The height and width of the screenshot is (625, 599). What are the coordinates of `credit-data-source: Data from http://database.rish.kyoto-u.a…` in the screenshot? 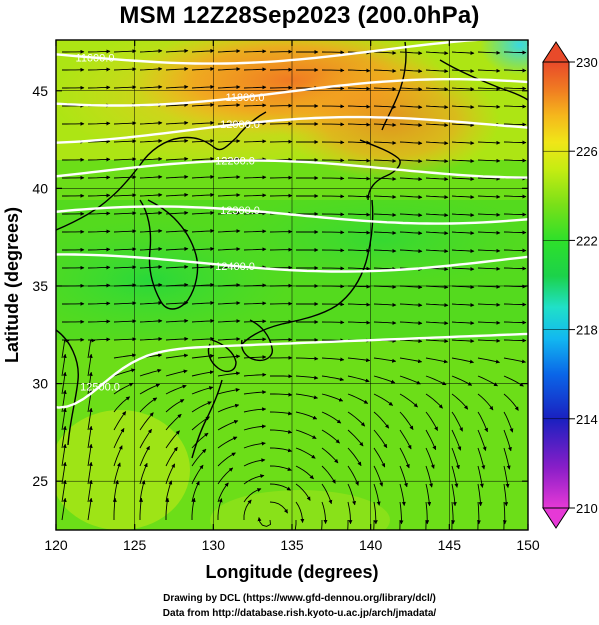 It's located at (299, 613).